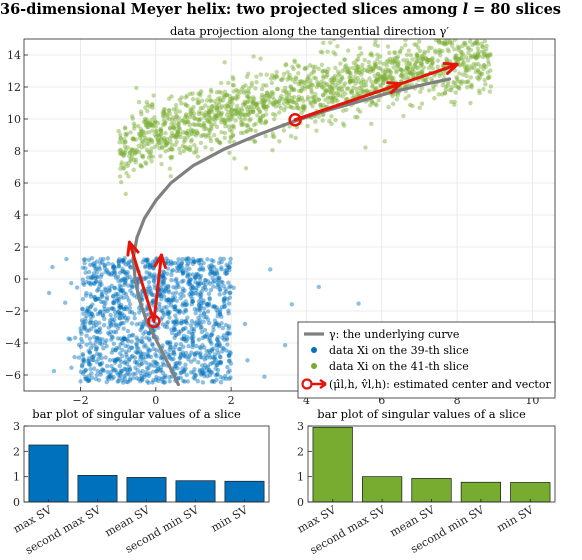 The width and height of the screenshot is (582, 560). I want to click on y-tick-label: 14, so click(14, 55).